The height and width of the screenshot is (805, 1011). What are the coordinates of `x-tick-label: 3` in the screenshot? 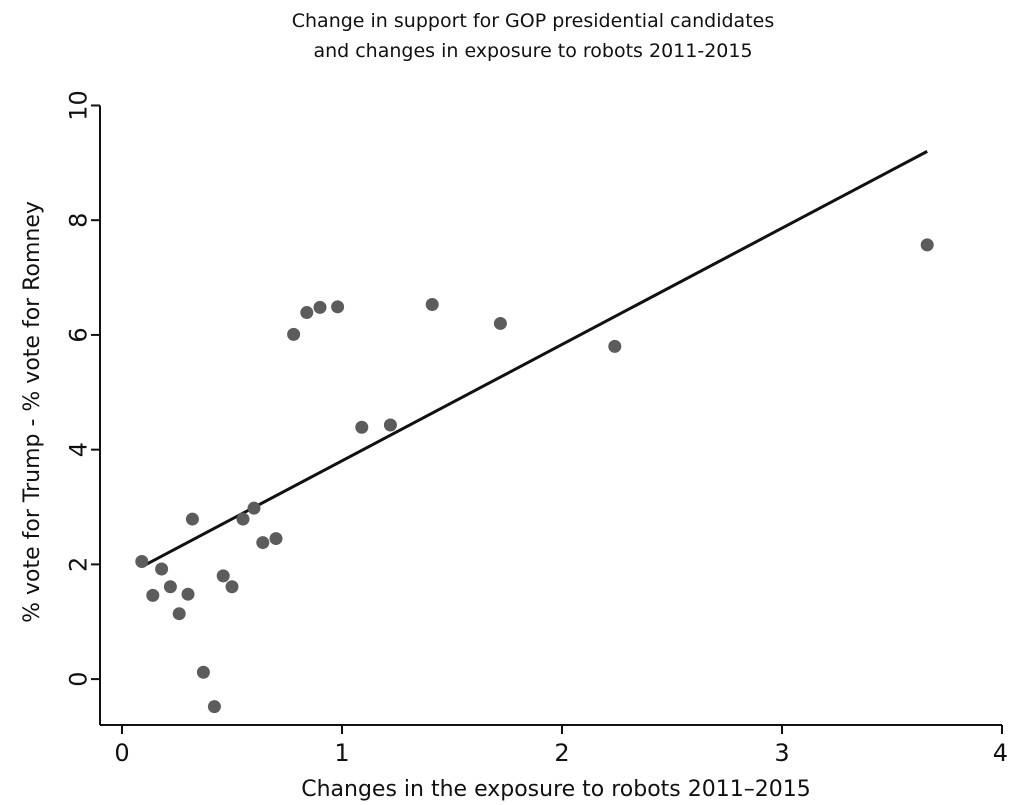 It's located at (781, 753).